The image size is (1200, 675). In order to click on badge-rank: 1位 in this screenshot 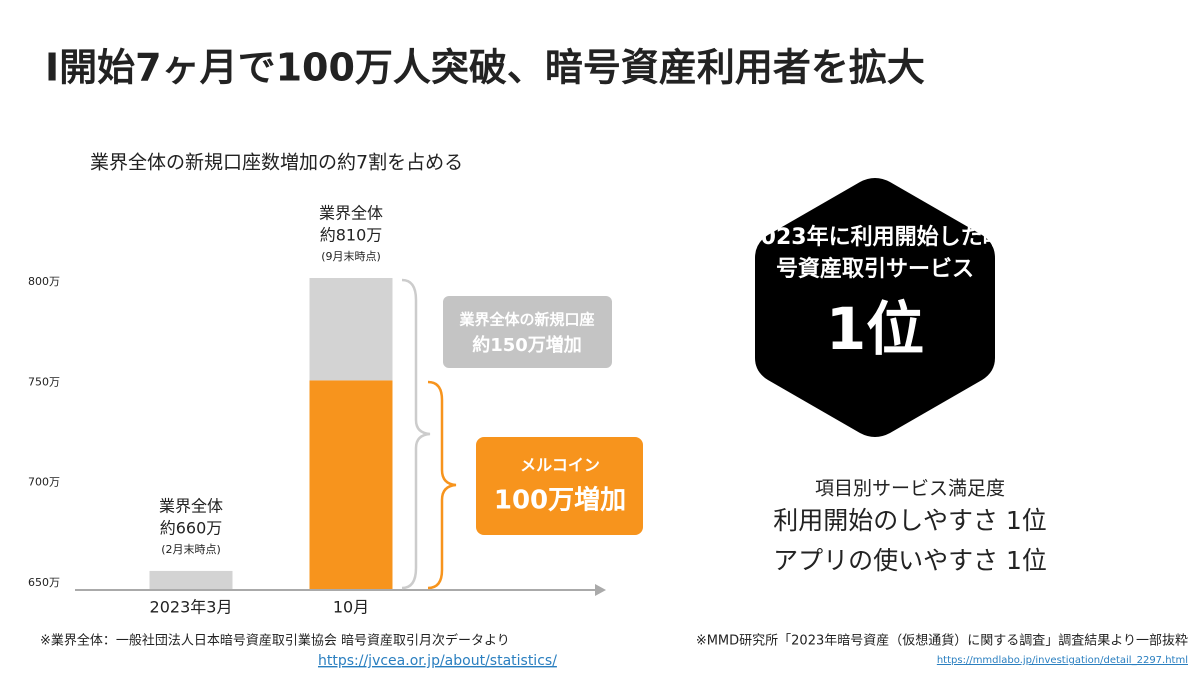, I will do `click(875, 329)`.